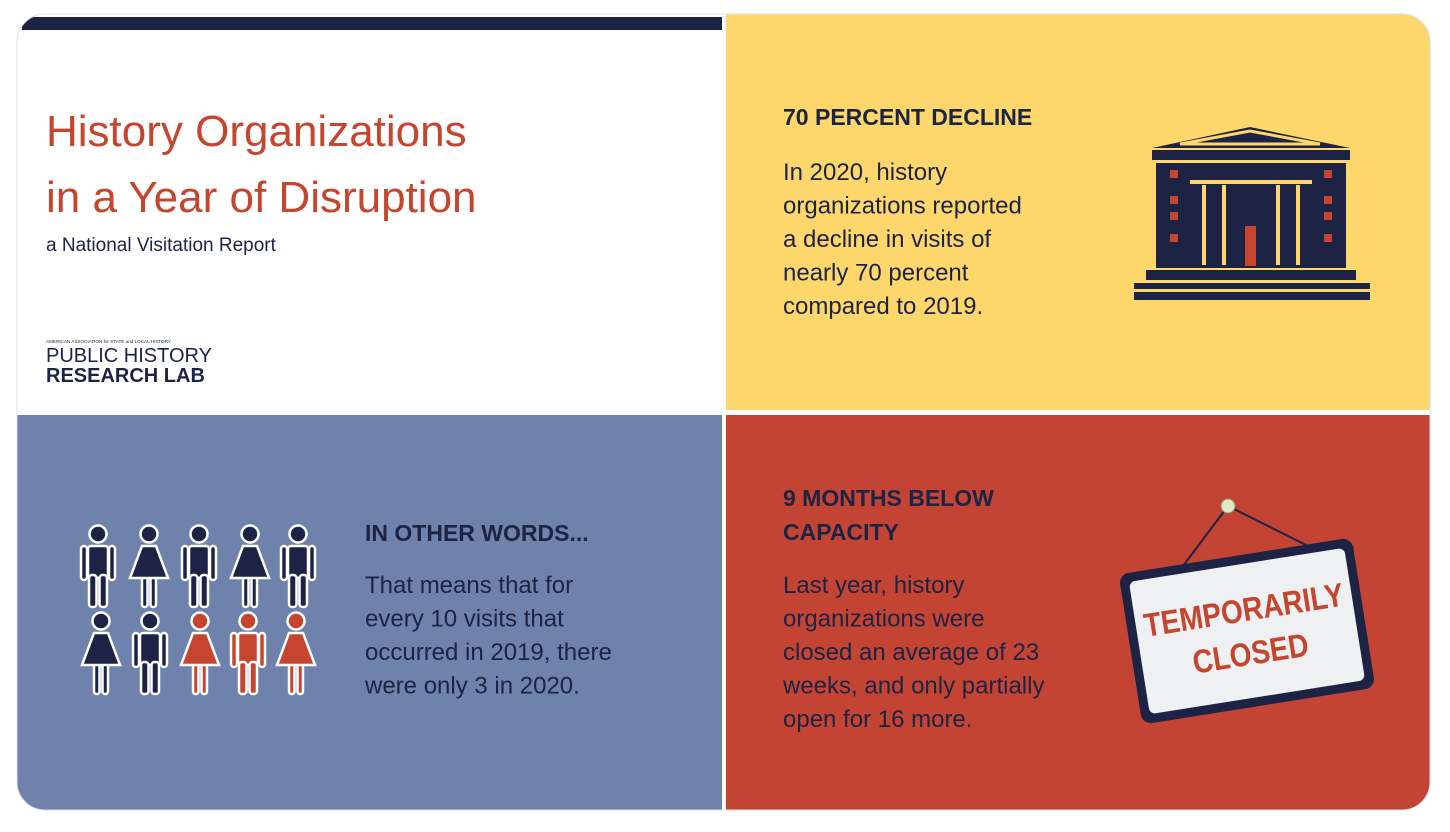 This screenshot has height=832, width=1450. Describe the element at coordinates (464, 619) in the screenshot. I see `panel-body: every 10 visits that` at that location.